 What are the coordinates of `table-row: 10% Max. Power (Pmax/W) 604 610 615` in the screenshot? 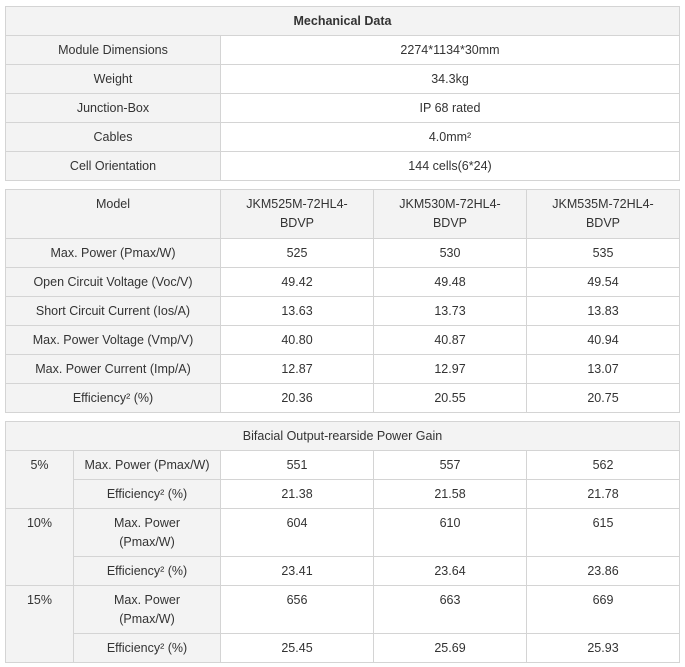 It's located at (342, 547).